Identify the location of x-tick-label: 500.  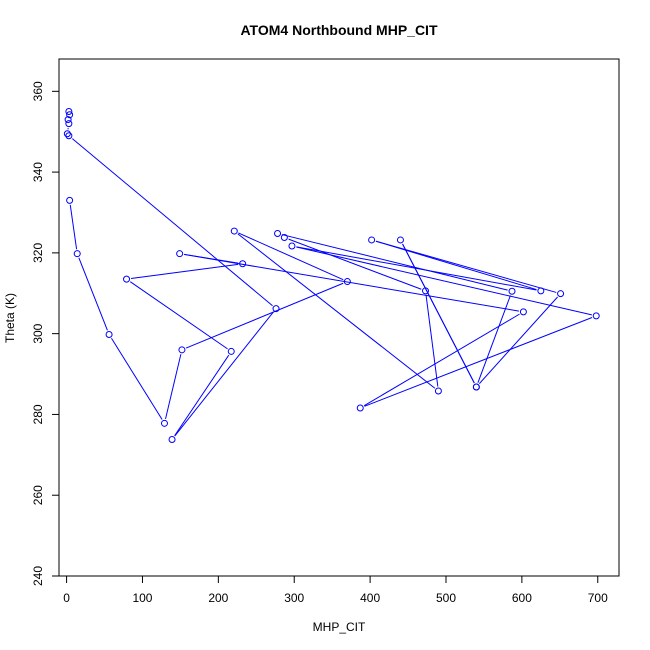
(446, 598).